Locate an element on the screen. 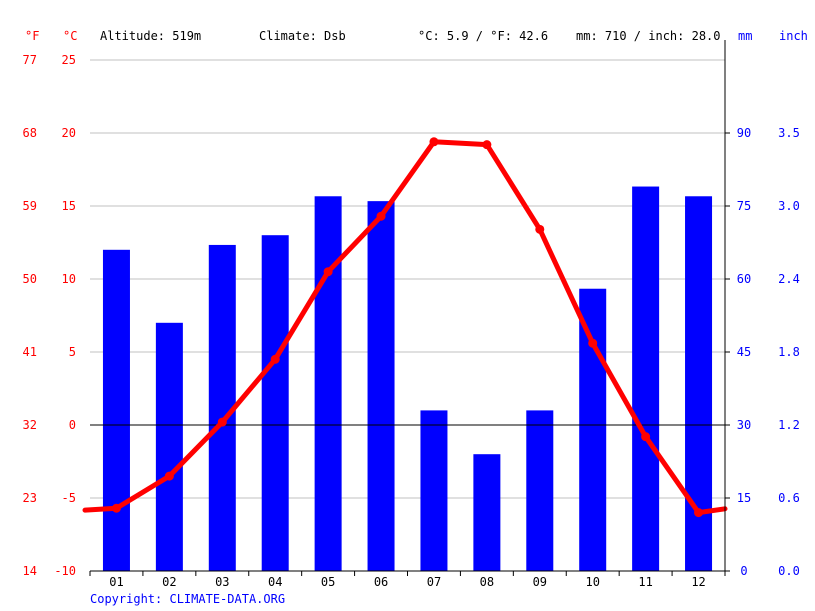 Image resolution: width=815 pixels, height=611 pixels. unit-mm-label: mm is located at coordinates (745, 36).